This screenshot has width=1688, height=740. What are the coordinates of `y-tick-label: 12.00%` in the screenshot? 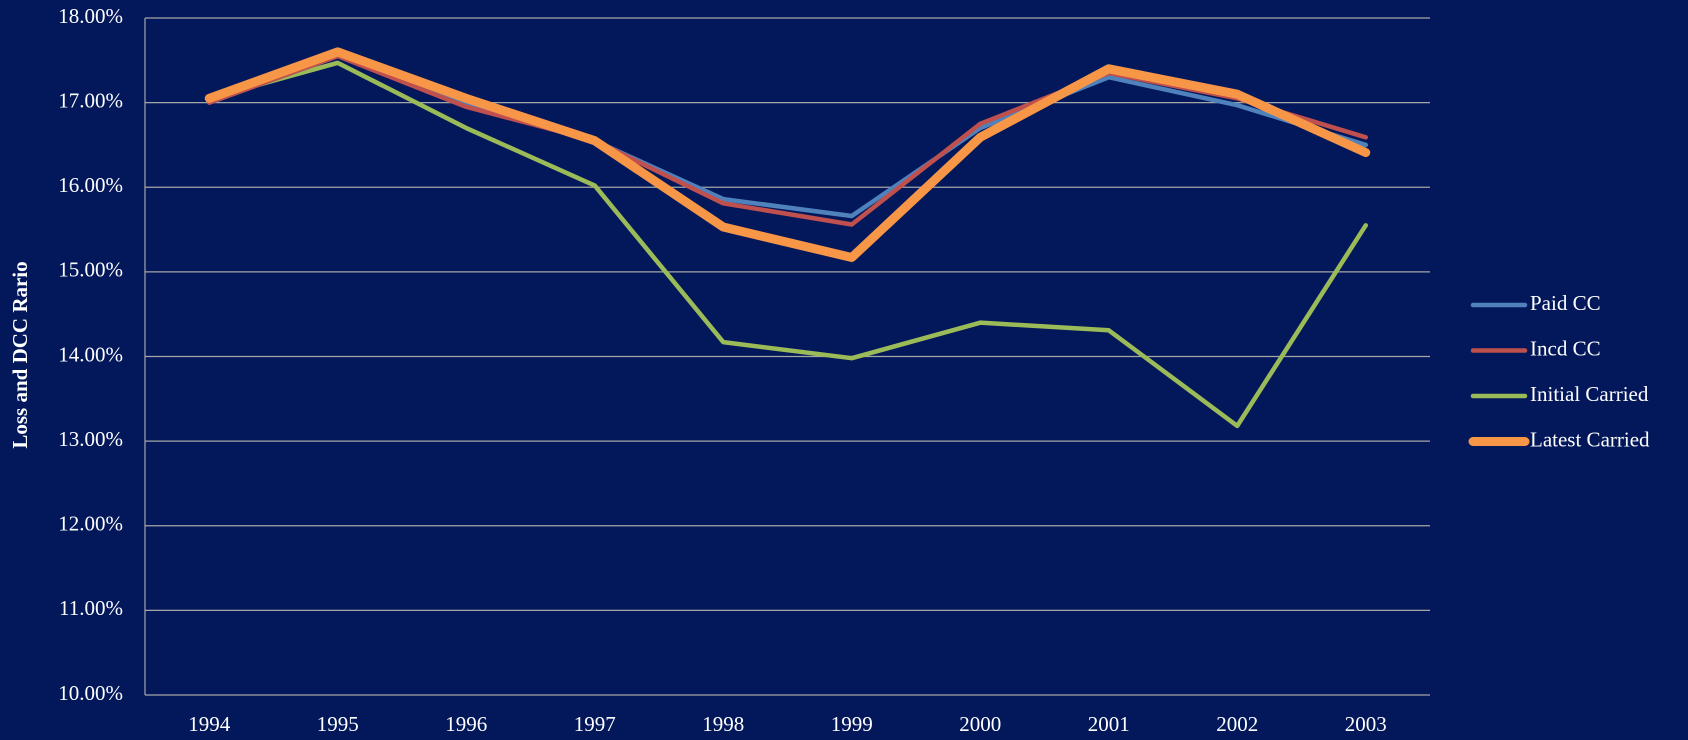 It's located at (90, 524).